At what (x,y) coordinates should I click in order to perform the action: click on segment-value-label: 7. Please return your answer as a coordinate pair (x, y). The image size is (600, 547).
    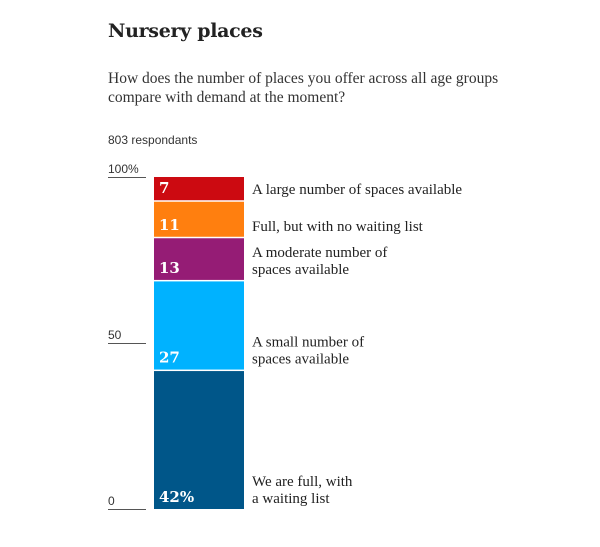
    Looking at the image, I should click on (164, 188).